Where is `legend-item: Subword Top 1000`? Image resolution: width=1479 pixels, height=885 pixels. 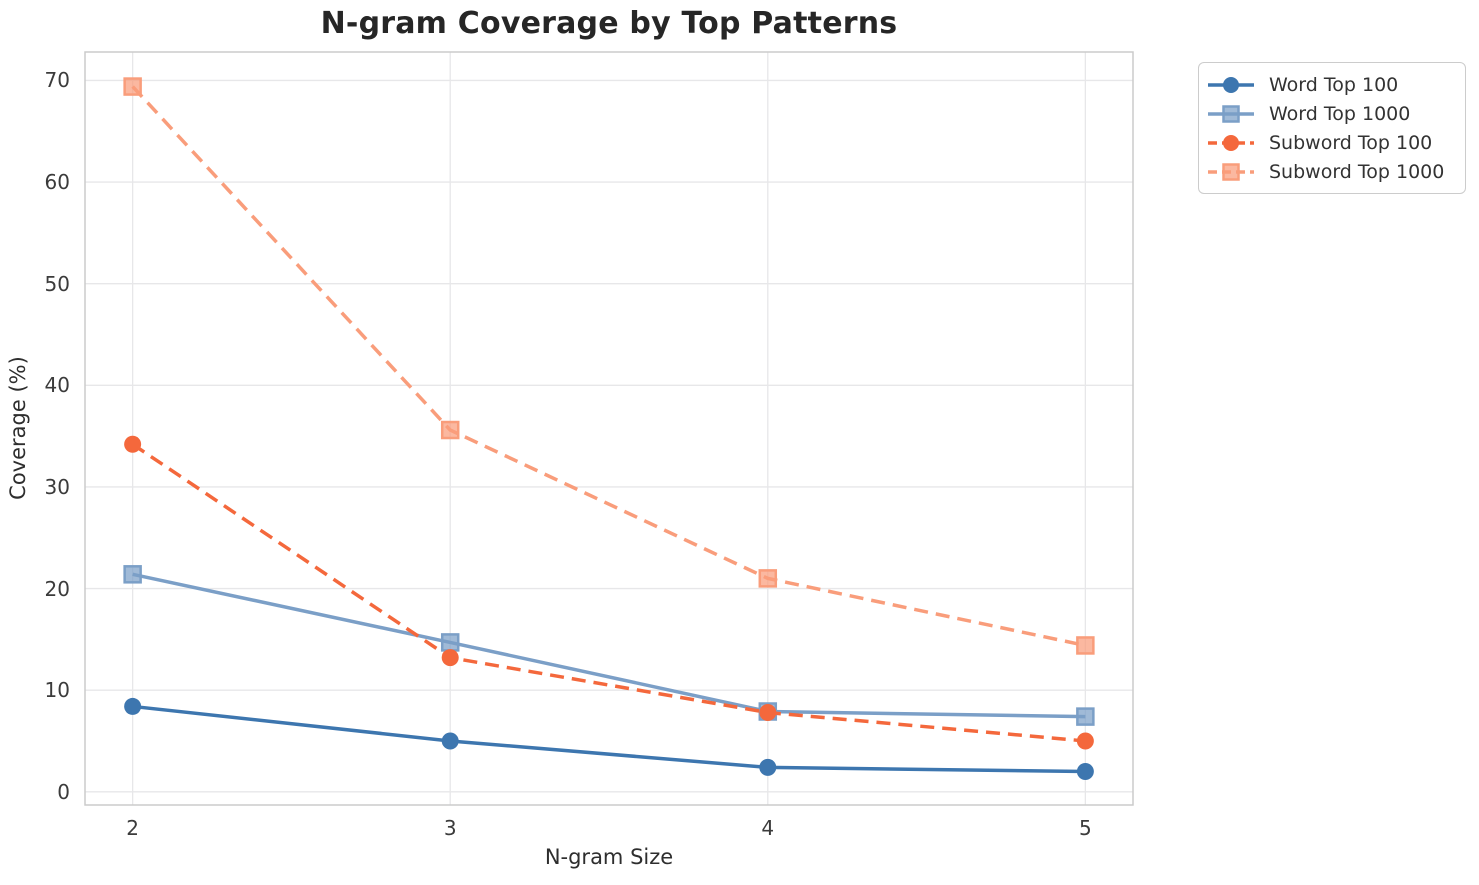
legend-item: Subword Top 1000 is located at coordinates (1330, 171).